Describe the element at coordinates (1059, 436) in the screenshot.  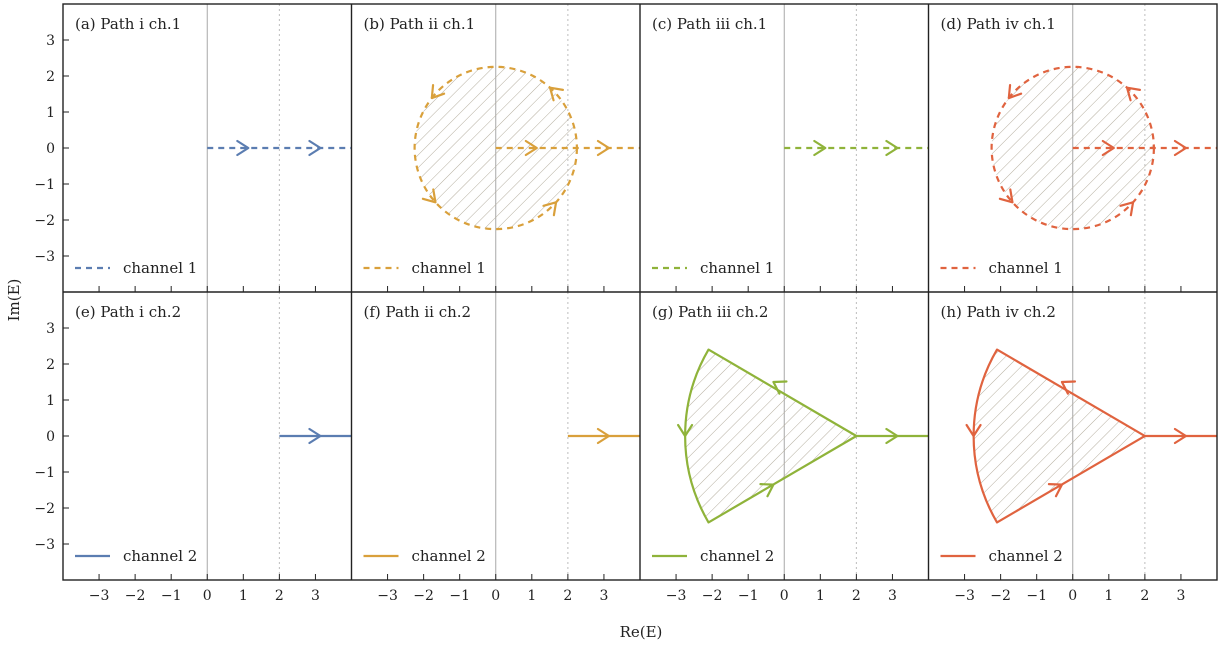
I see `hatched-region` at that location.